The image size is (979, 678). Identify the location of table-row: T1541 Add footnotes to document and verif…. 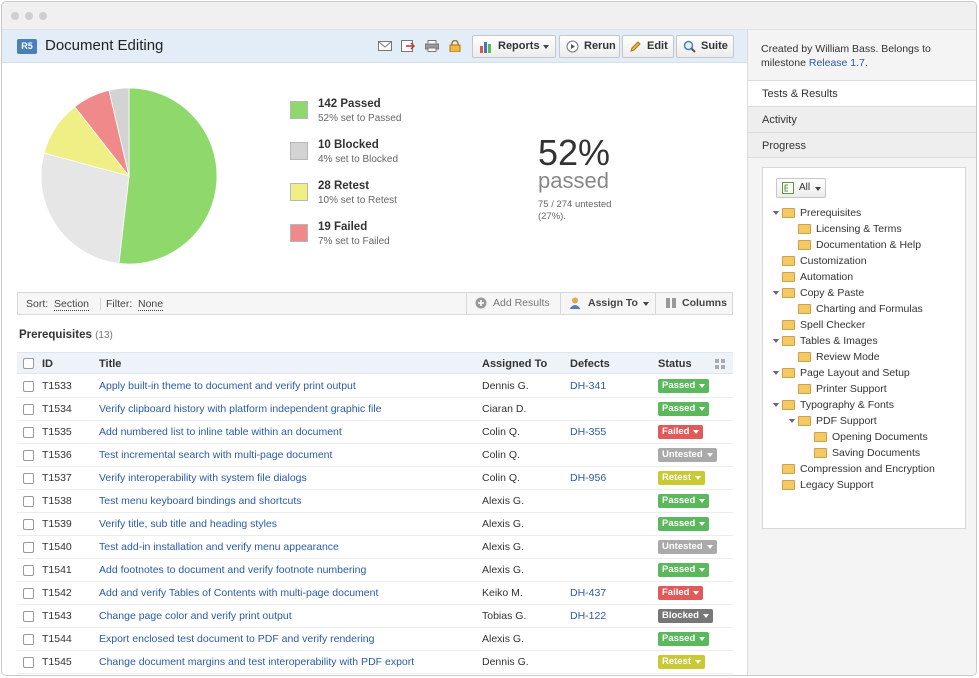
(375, 570).